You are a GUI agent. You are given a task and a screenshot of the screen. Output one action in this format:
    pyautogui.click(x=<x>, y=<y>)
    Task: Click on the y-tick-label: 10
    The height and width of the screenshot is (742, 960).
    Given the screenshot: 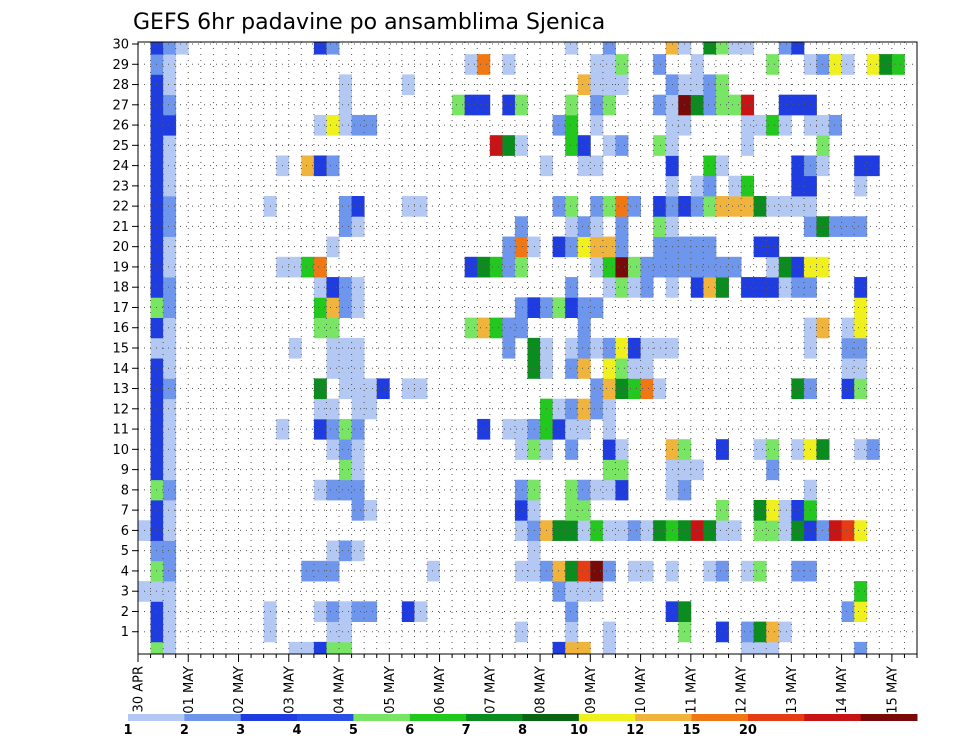 What is the action you would take?
    pyautogui.click(x=120, y=450)
    